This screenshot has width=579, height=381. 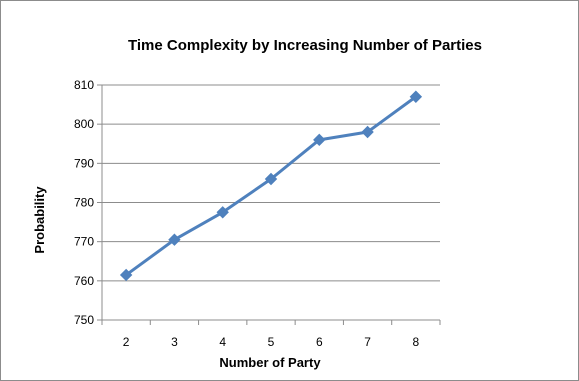 I want to click on x-tick-label-4: 4, so click(x=222, y=342).